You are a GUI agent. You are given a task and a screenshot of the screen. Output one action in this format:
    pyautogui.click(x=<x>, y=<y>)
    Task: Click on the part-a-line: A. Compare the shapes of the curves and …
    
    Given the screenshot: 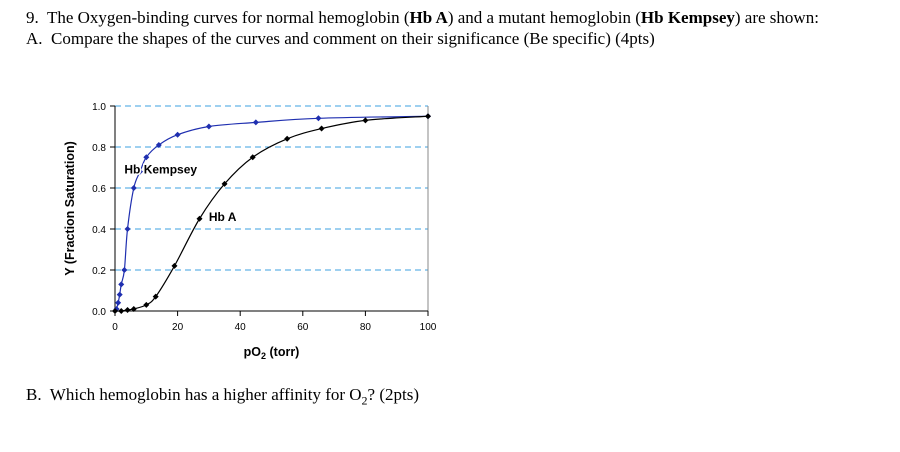 What is the action you would take?
    pyautogui.click(x=340, y=39)
    